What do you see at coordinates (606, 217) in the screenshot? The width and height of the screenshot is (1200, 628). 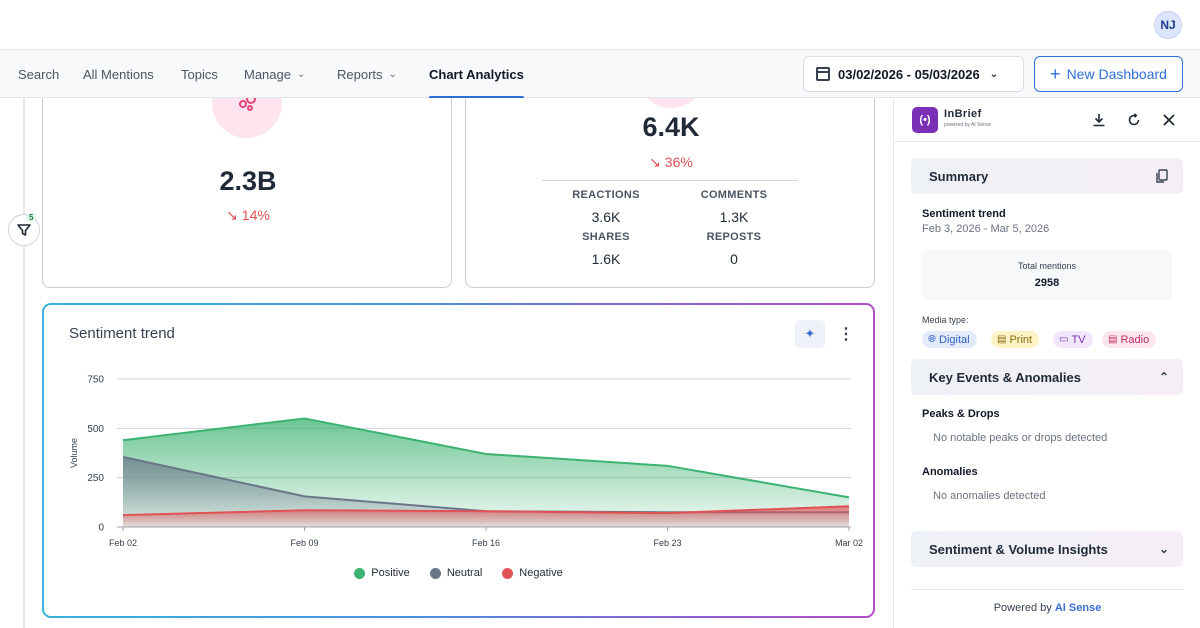 I see `metric-value: 3.6K` at bounding box center [606, 217].